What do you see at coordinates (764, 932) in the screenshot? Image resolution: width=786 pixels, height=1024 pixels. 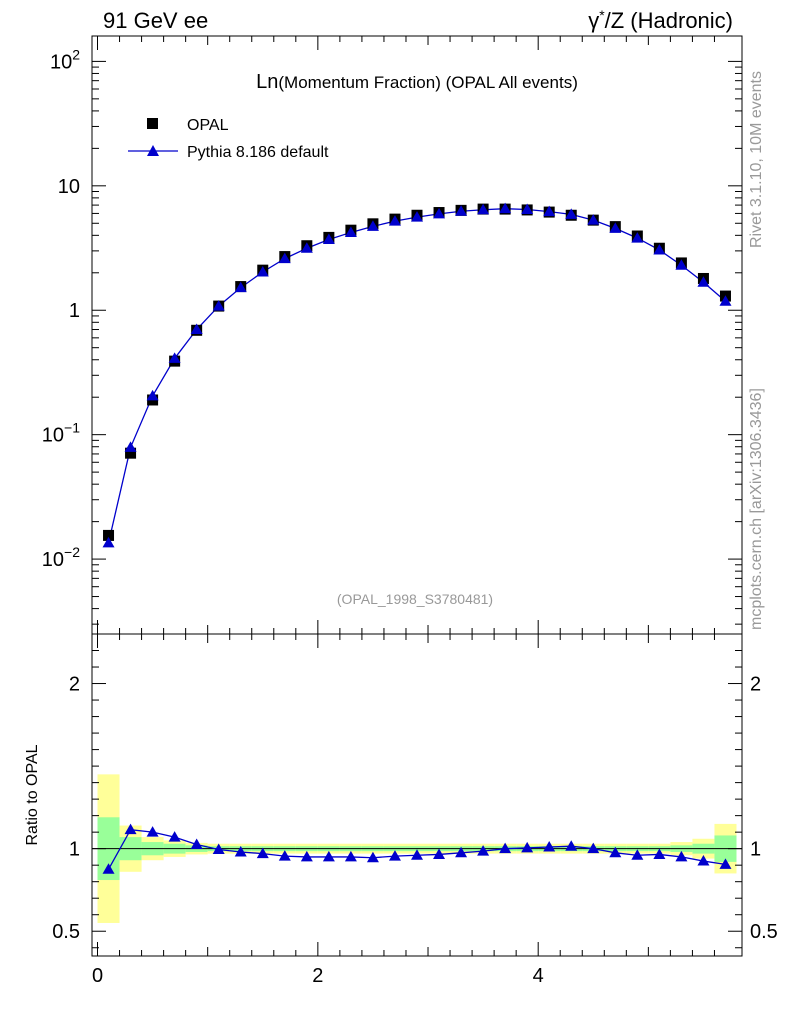 I see `ratio-y-tick-label-right: 0.5` at bounding box center [764, 932].